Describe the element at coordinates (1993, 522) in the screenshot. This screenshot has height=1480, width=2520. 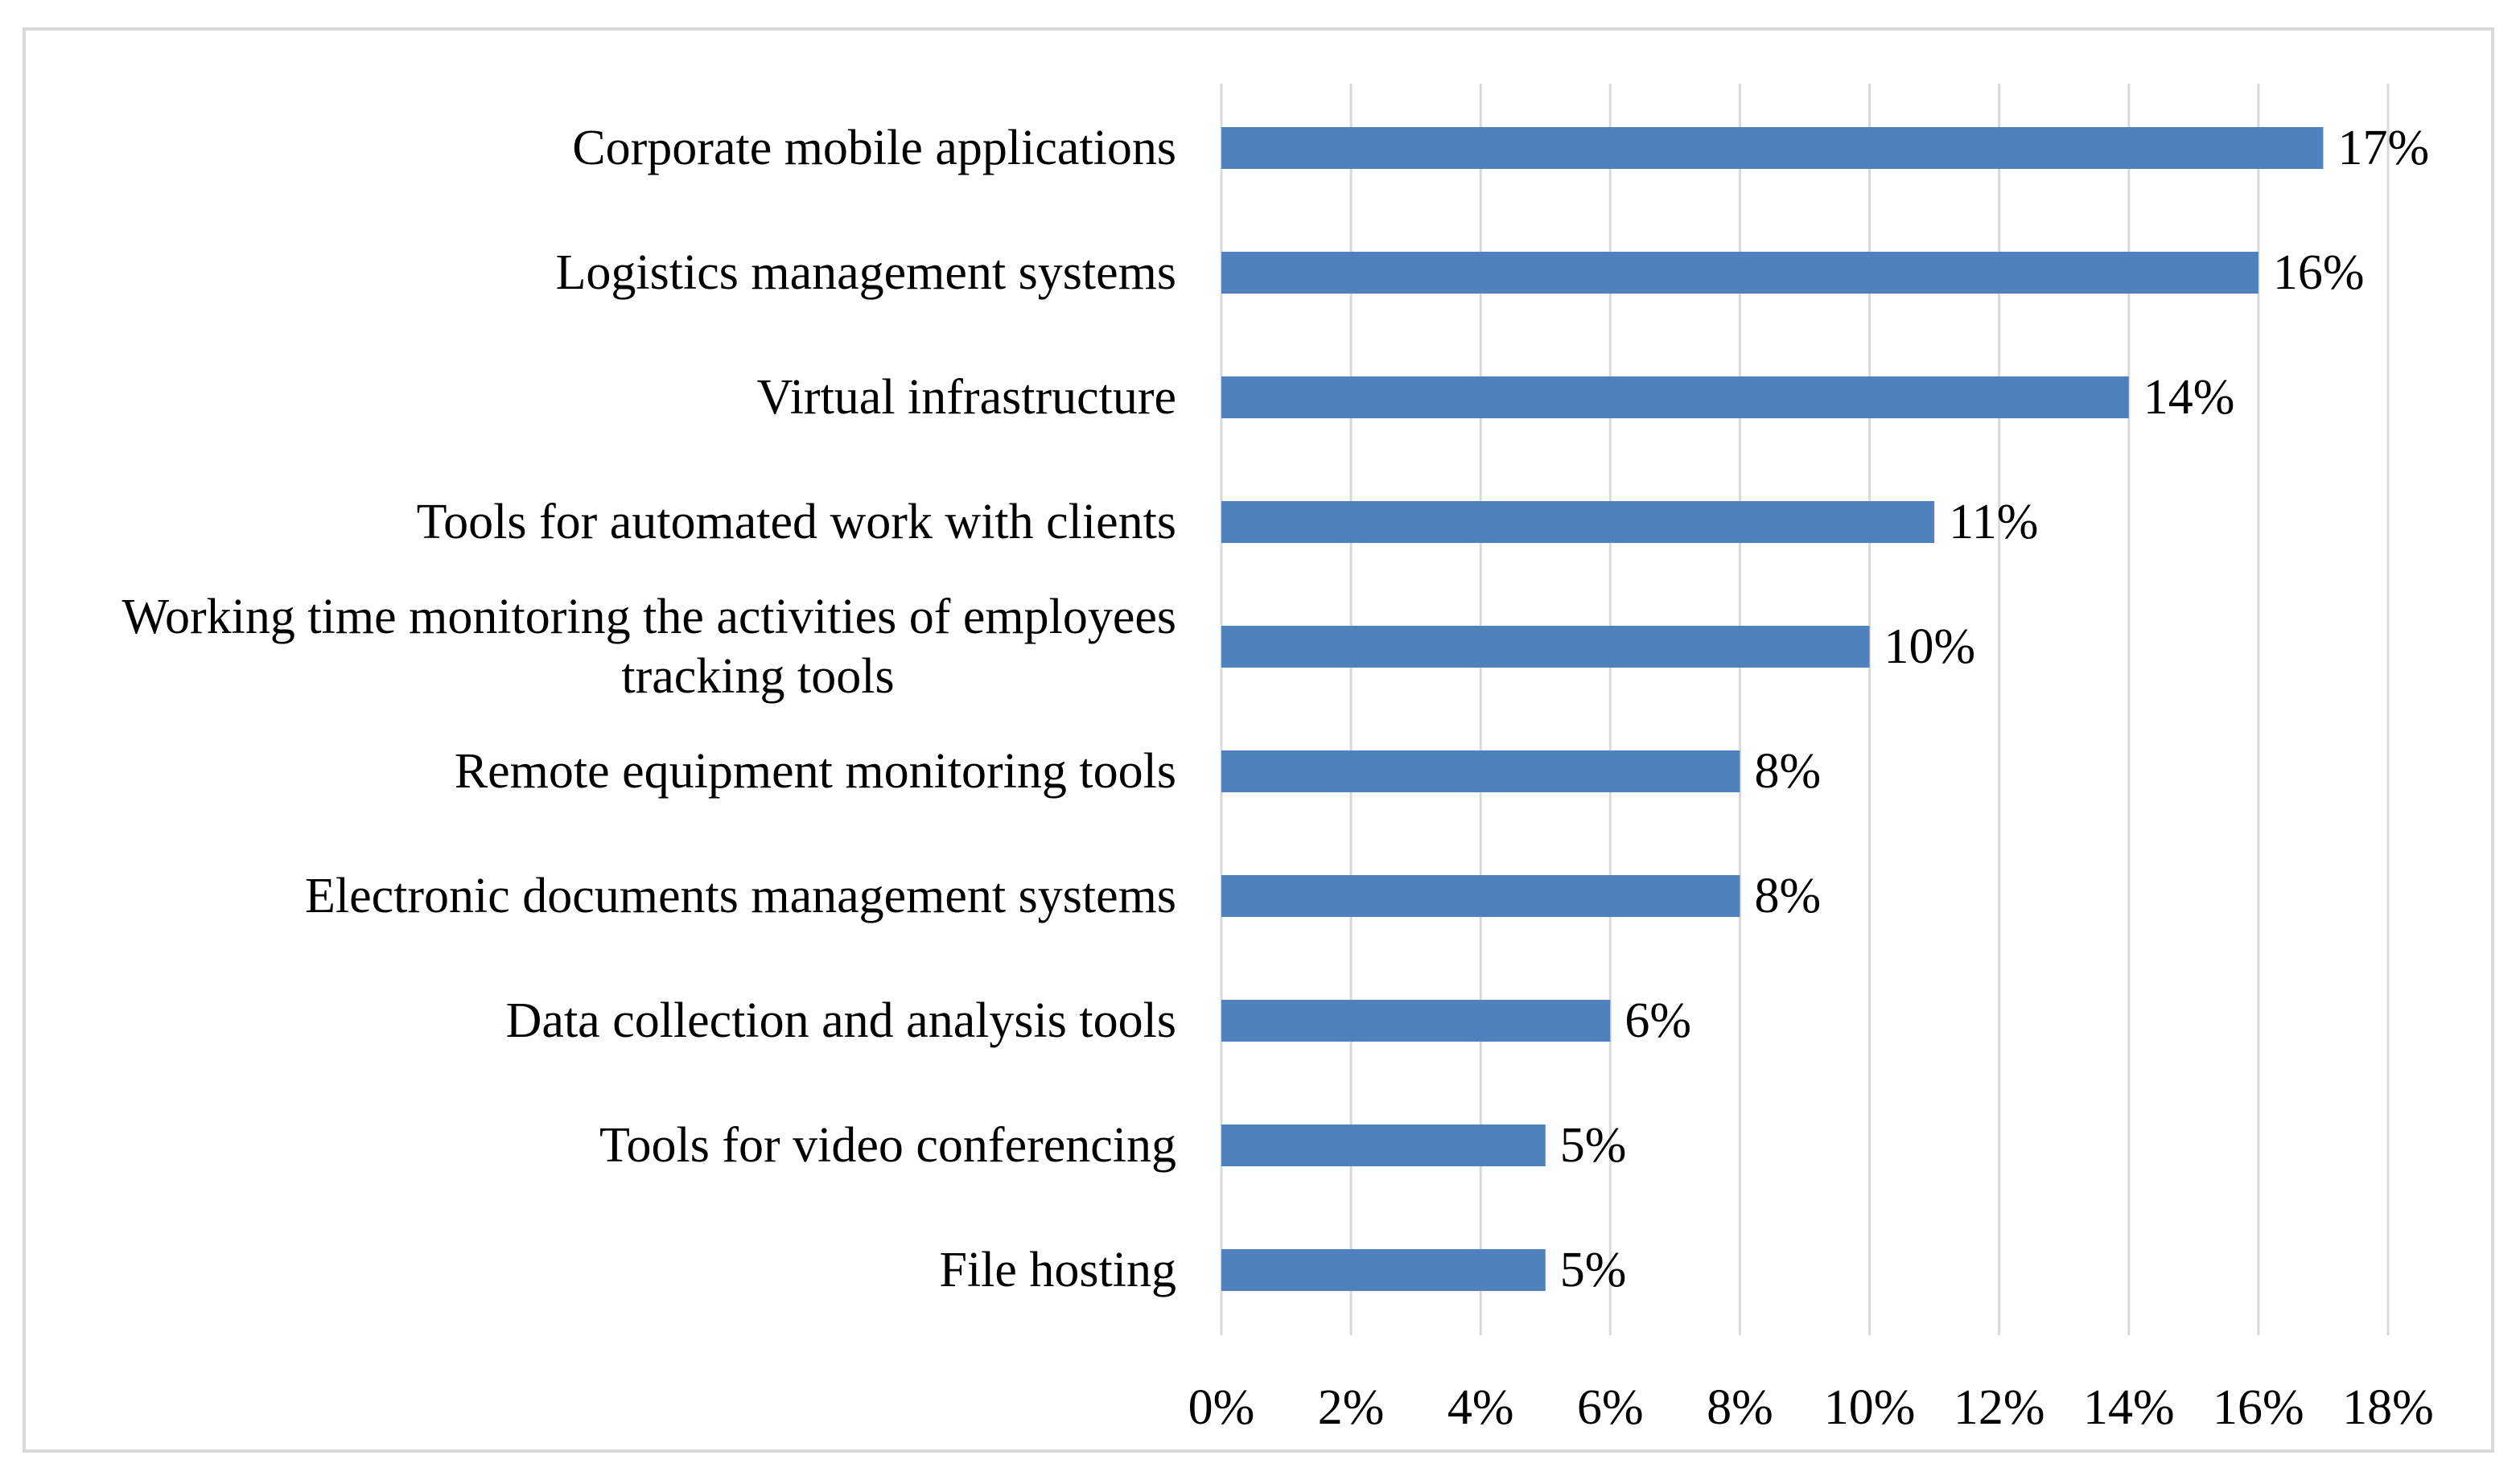
I see `value-label-4: 11%` at that location.